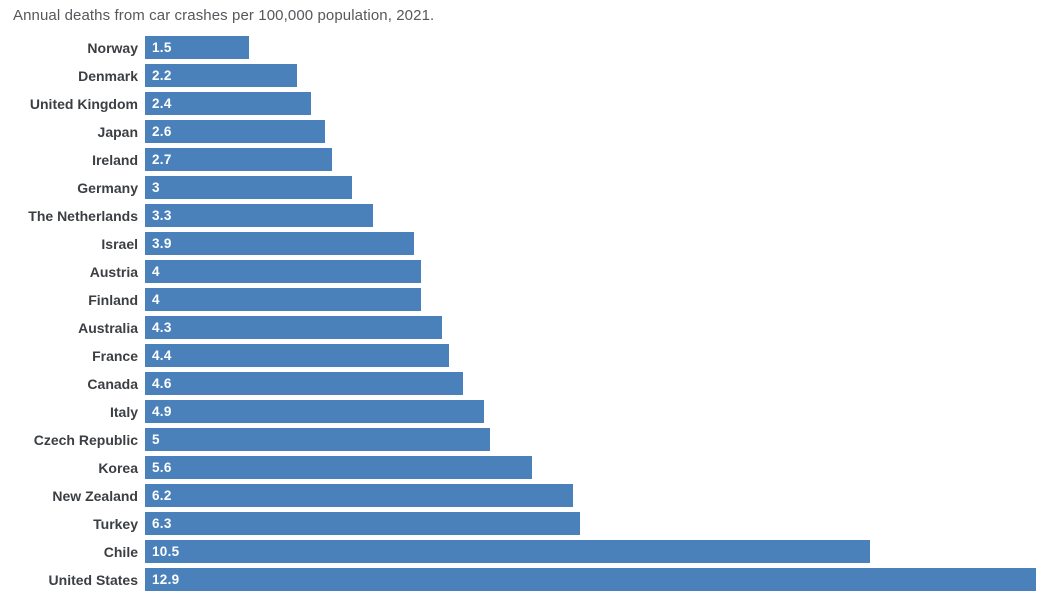 The image size is (1050, 600). I want to click on bar-track: 6.3, so click(597, 523).